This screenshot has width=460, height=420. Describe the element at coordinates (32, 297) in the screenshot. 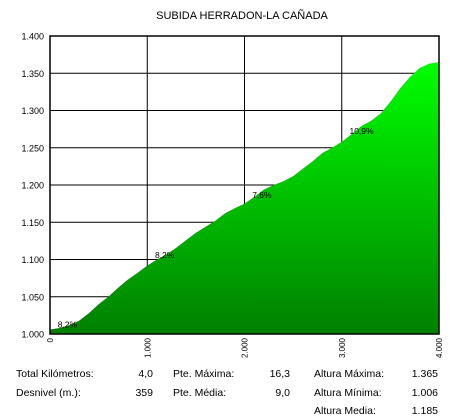

I see `y-tick-label: 1.050` at that location.